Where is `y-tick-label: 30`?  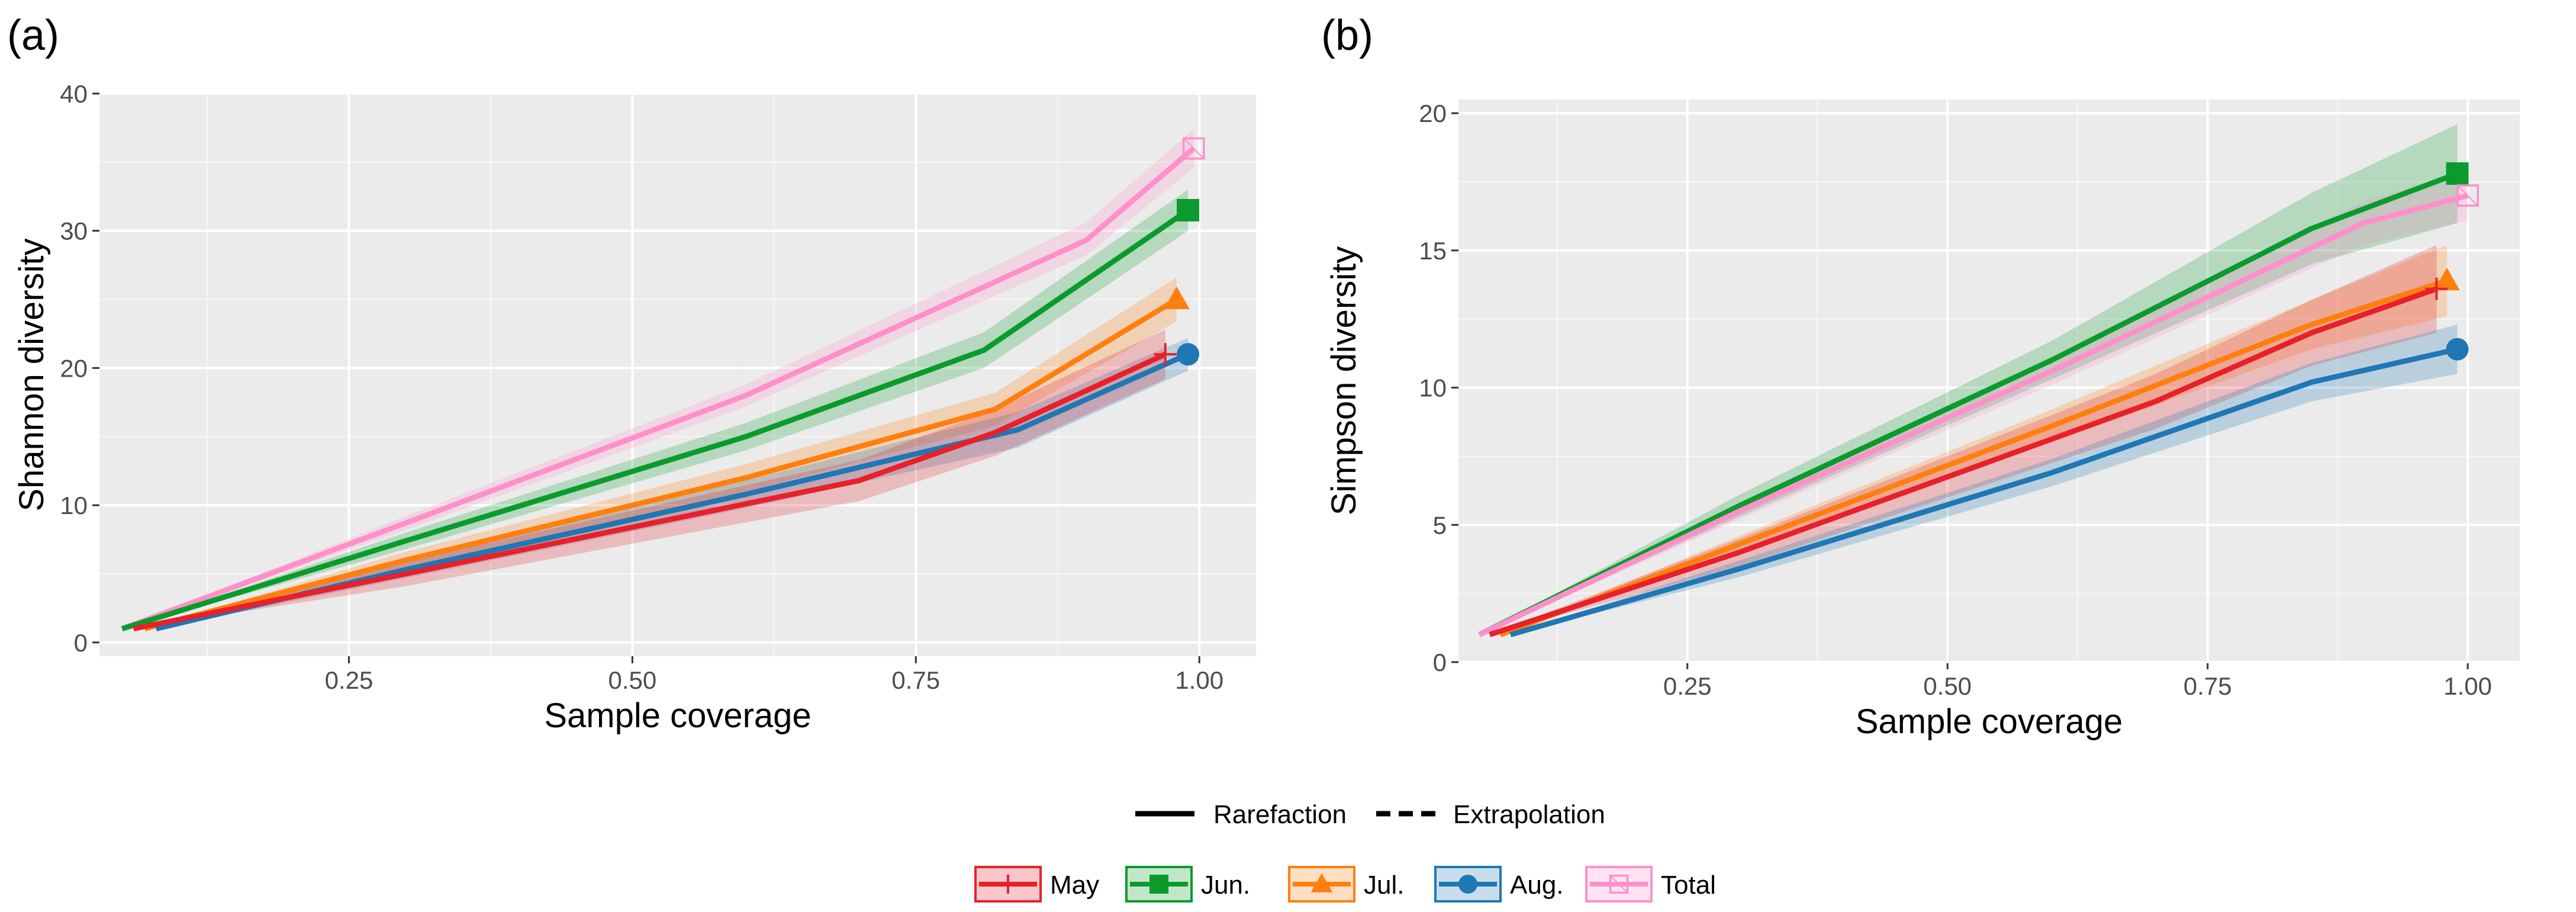
y-tick-label: 30 is located at coordinates (74, 231).